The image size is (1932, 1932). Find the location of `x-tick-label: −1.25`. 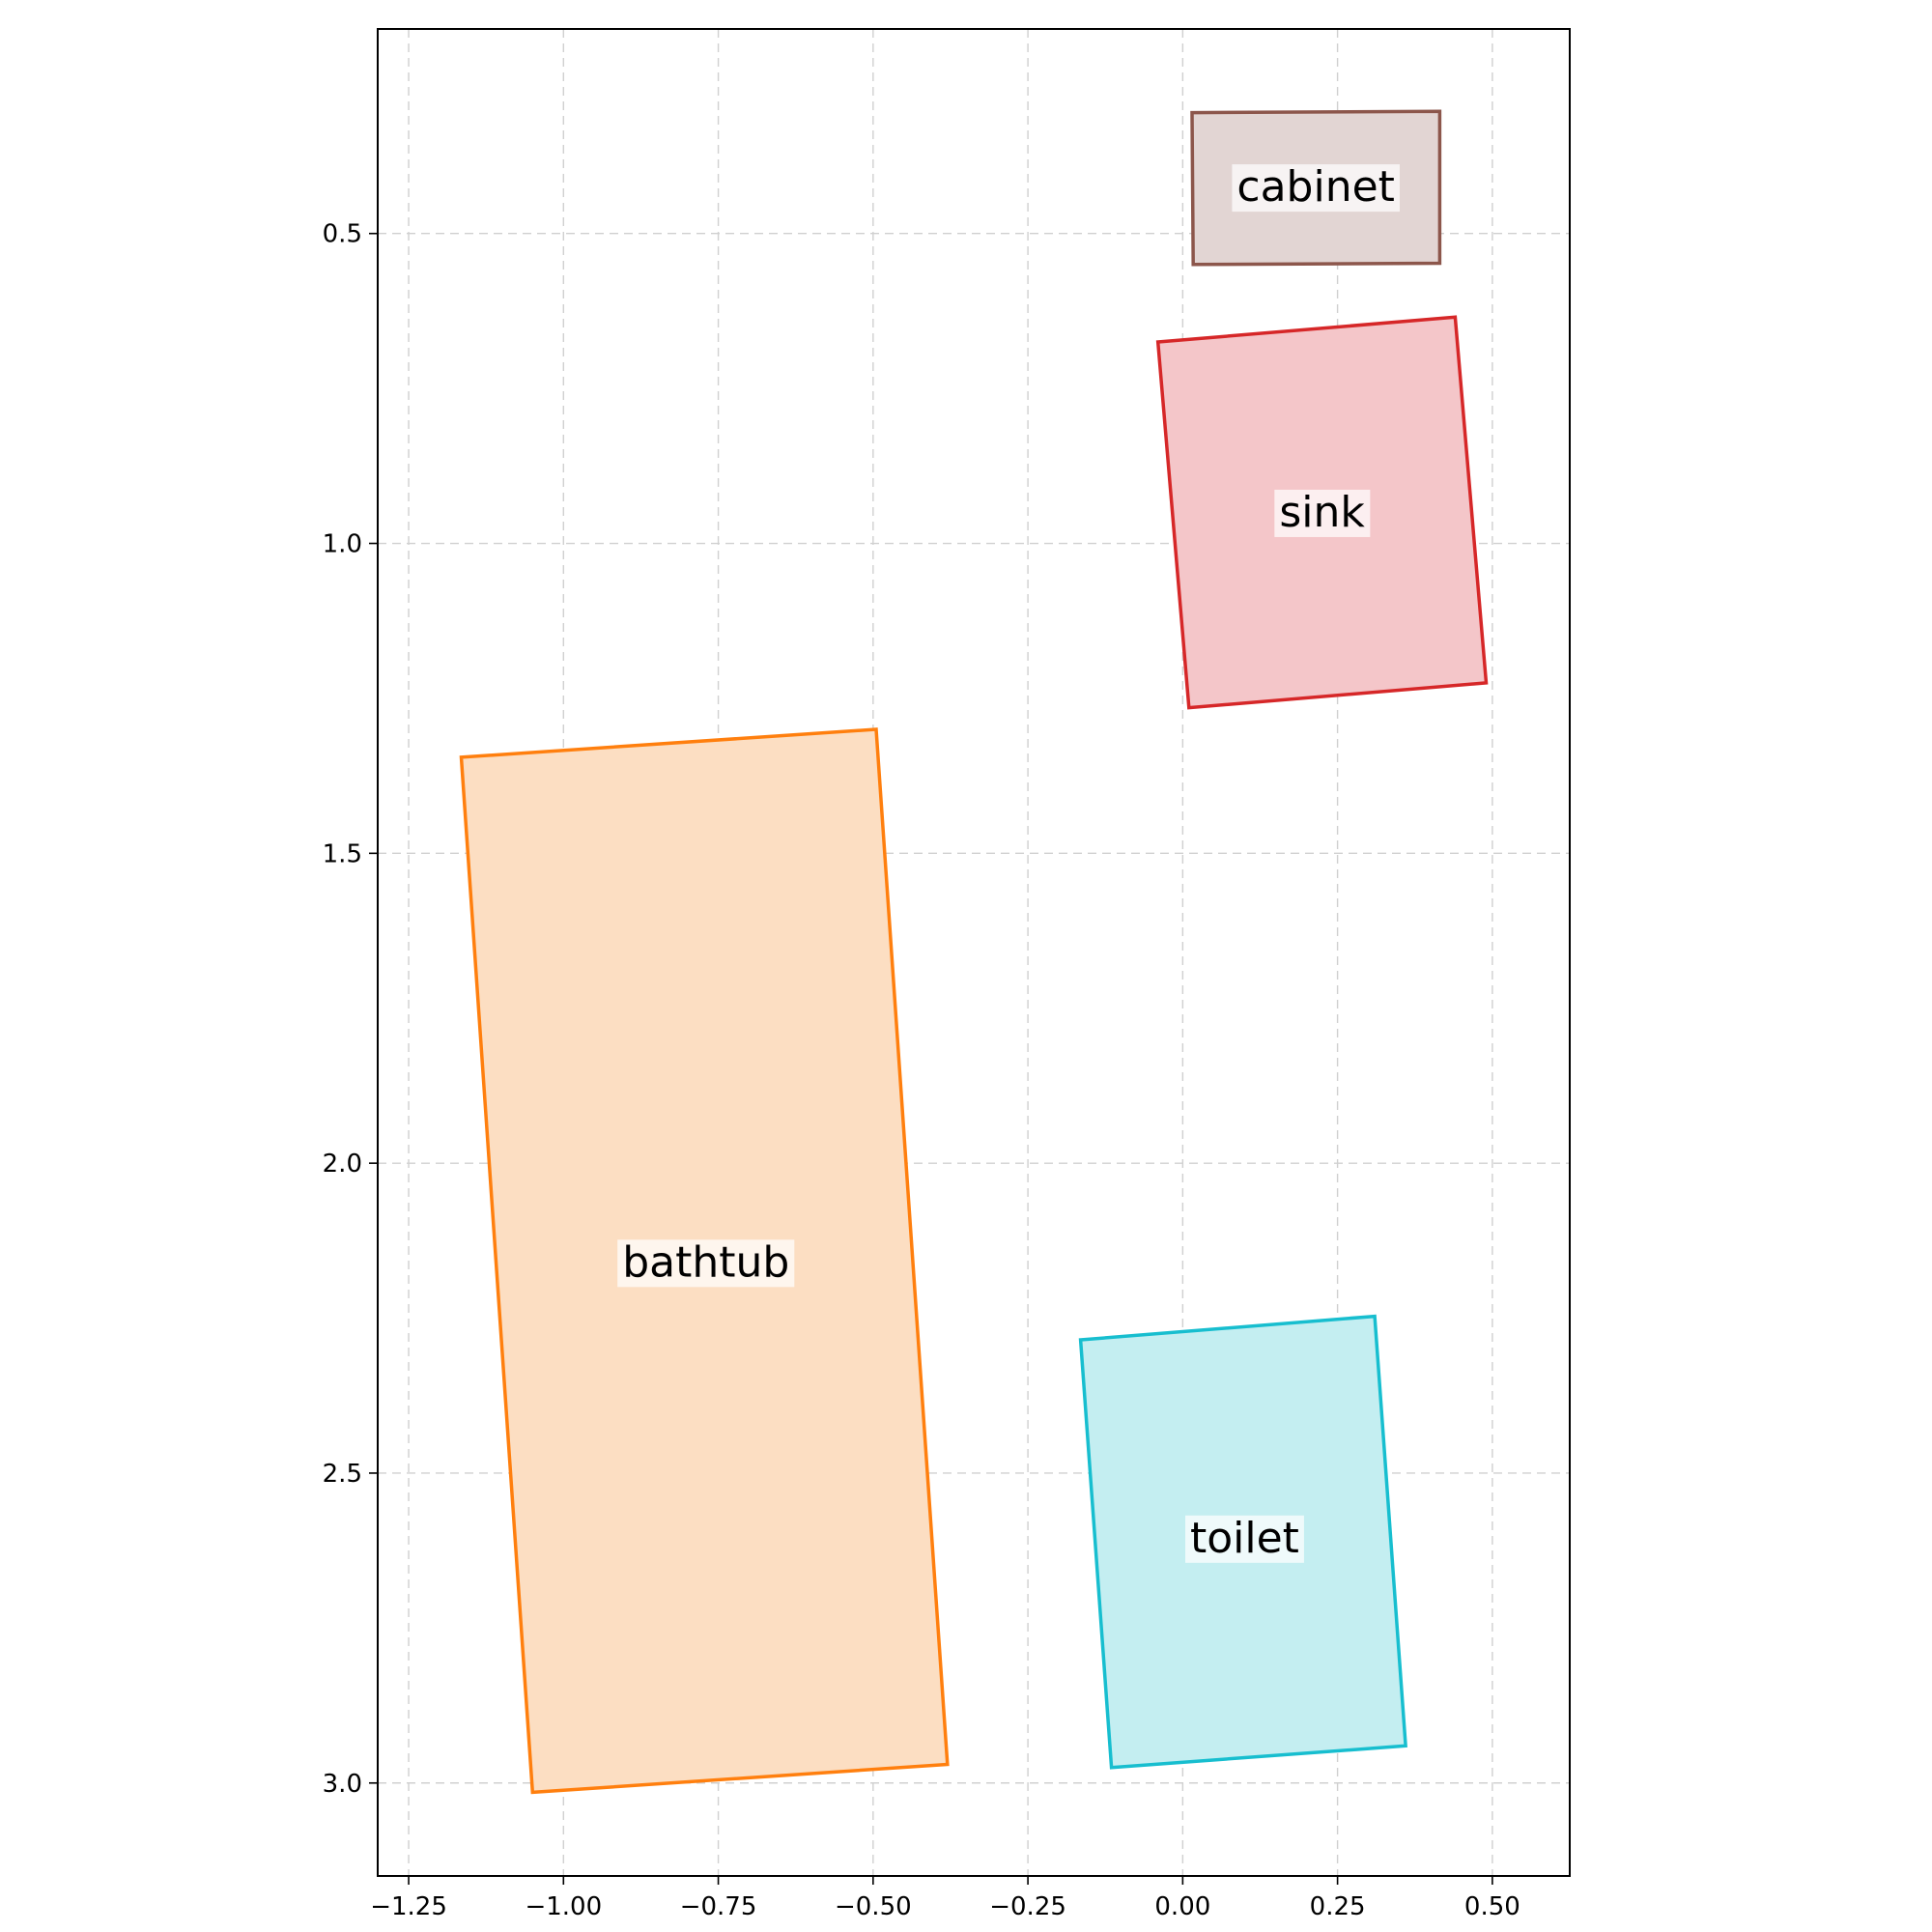

x-tick-label: −1.25 is located at coordinates (408, 1906).